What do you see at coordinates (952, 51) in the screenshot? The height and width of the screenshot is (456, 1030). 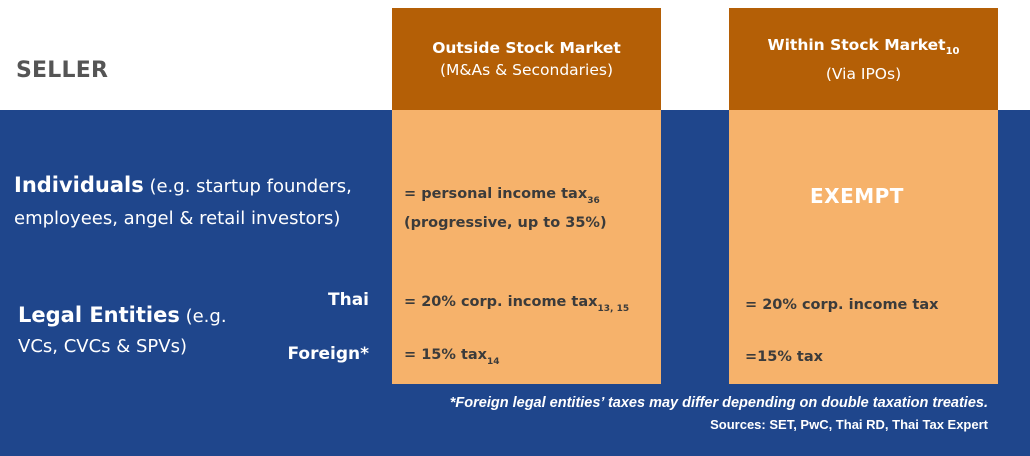 I see `footnote-ref: 10` at bounding box center [952, 51].